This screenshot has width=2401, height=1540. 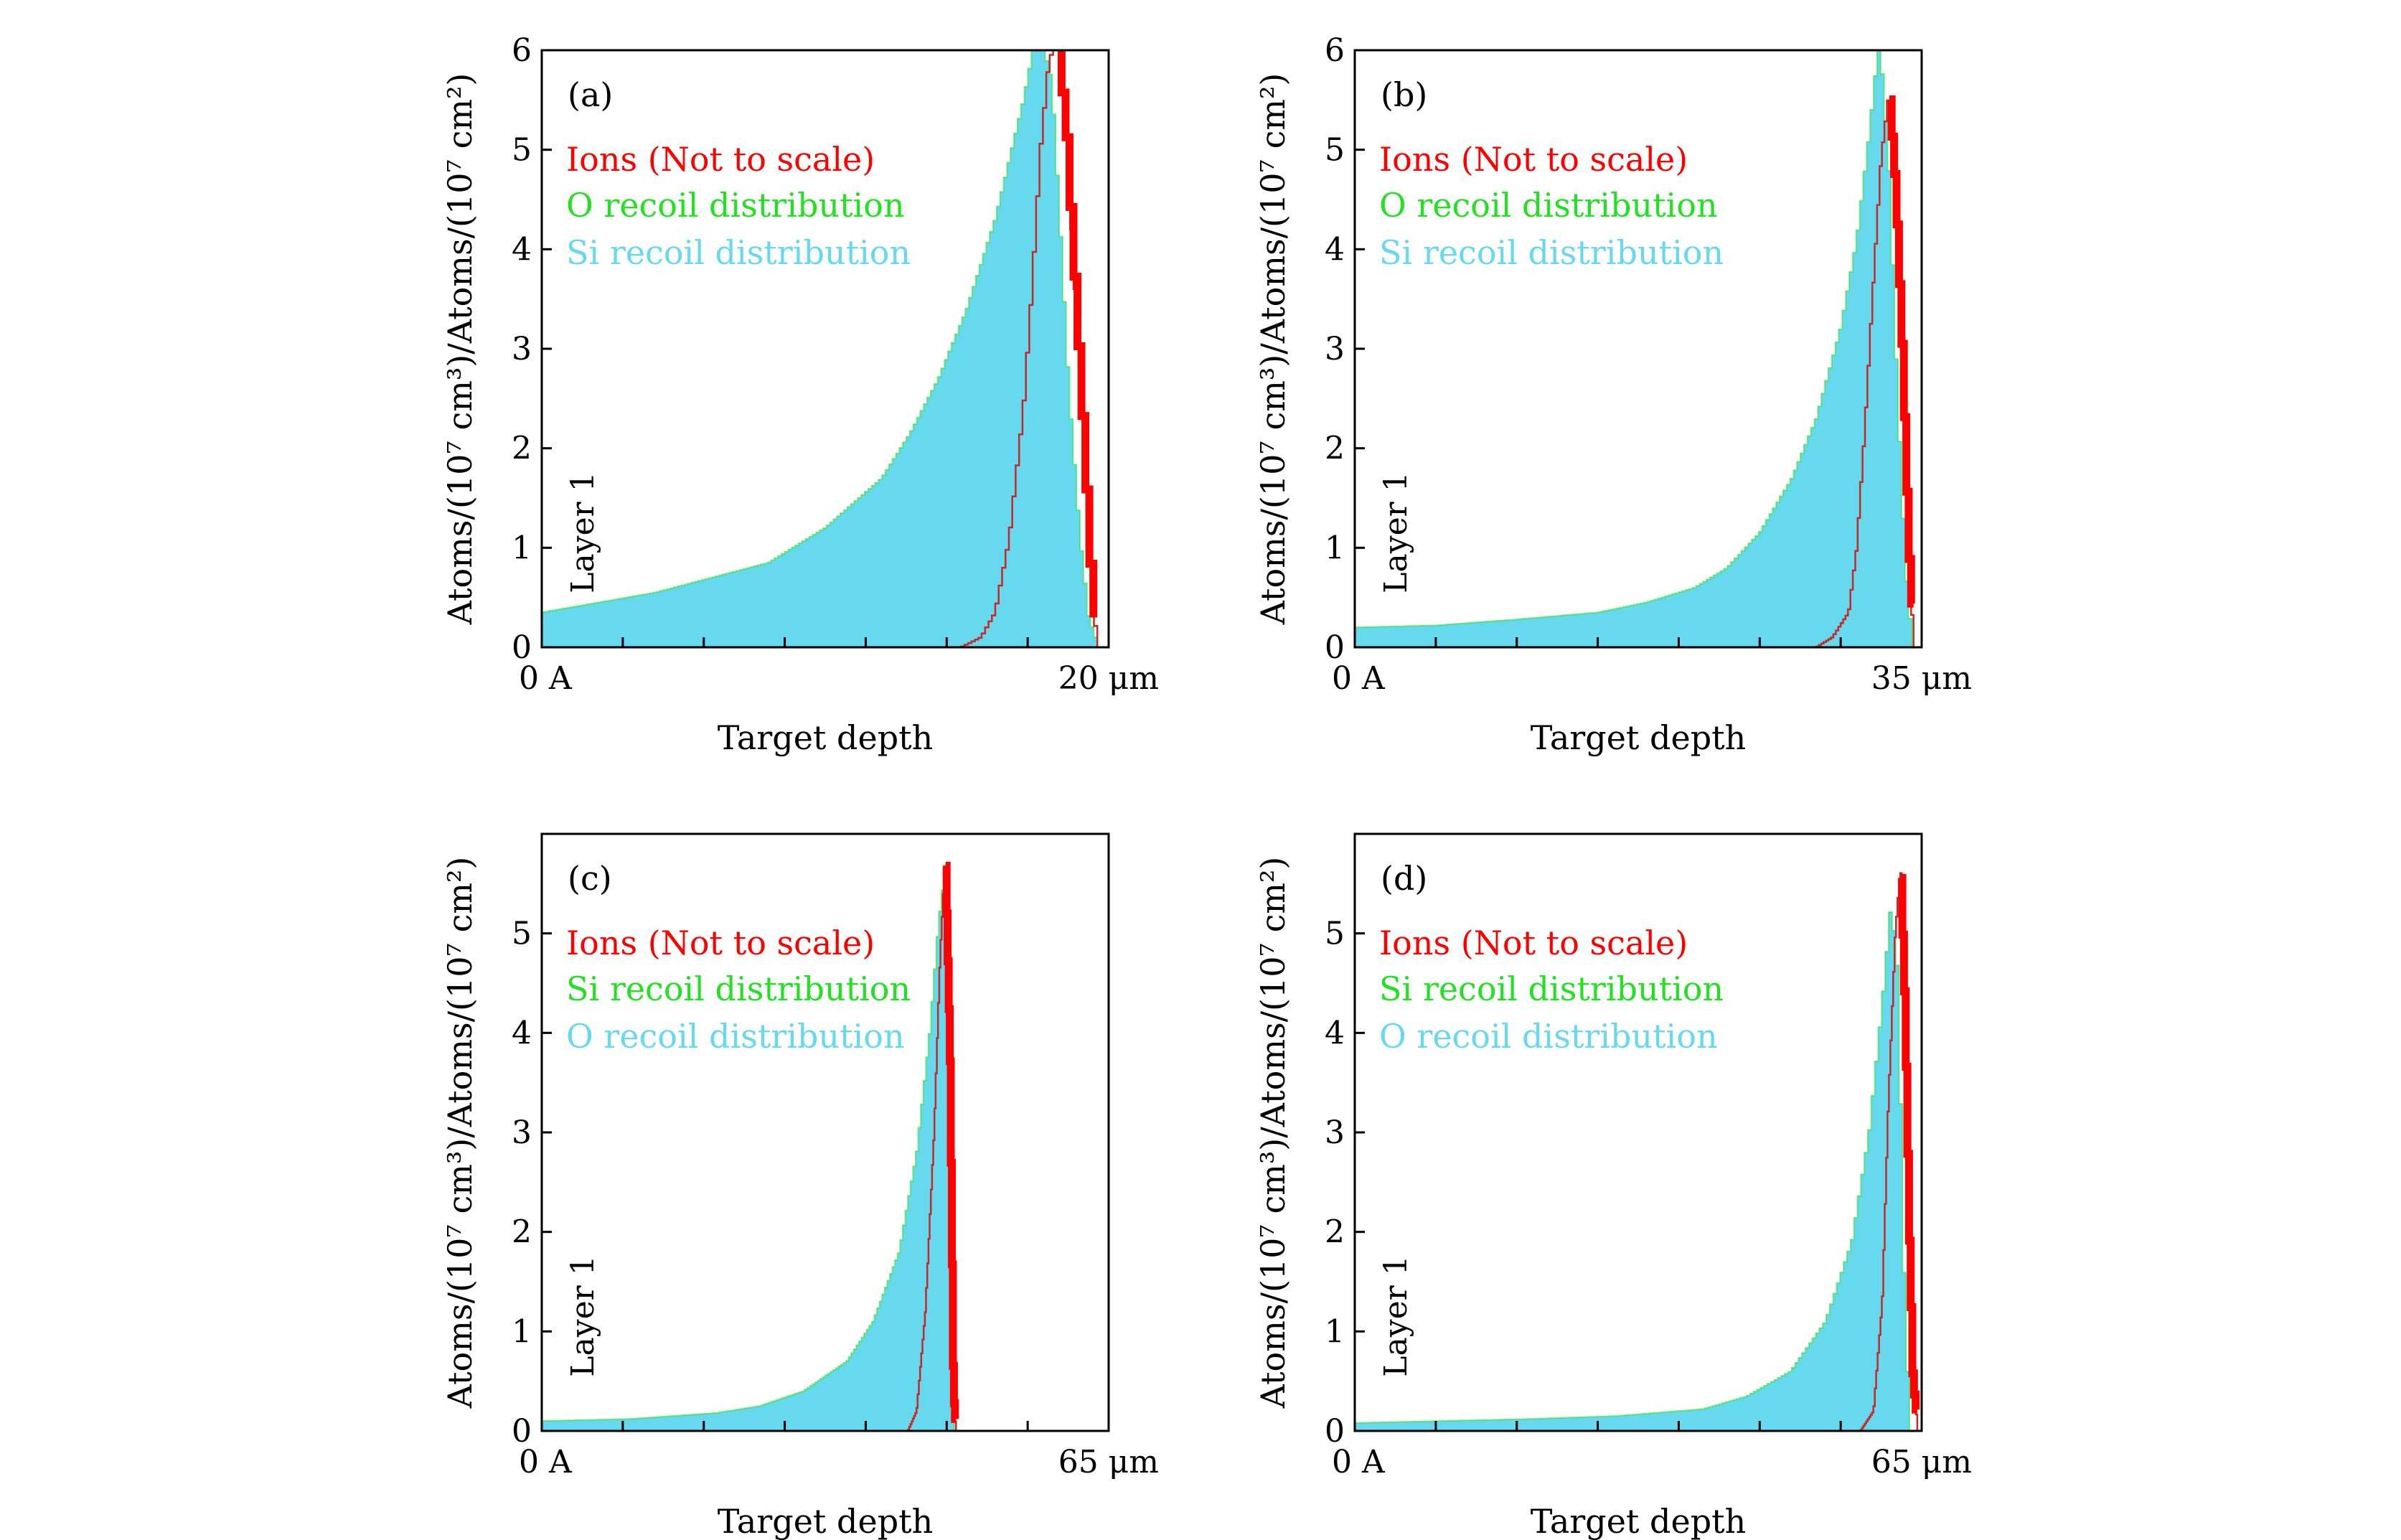 I want to click on panel-label: (c), so click(x=590, y=878).